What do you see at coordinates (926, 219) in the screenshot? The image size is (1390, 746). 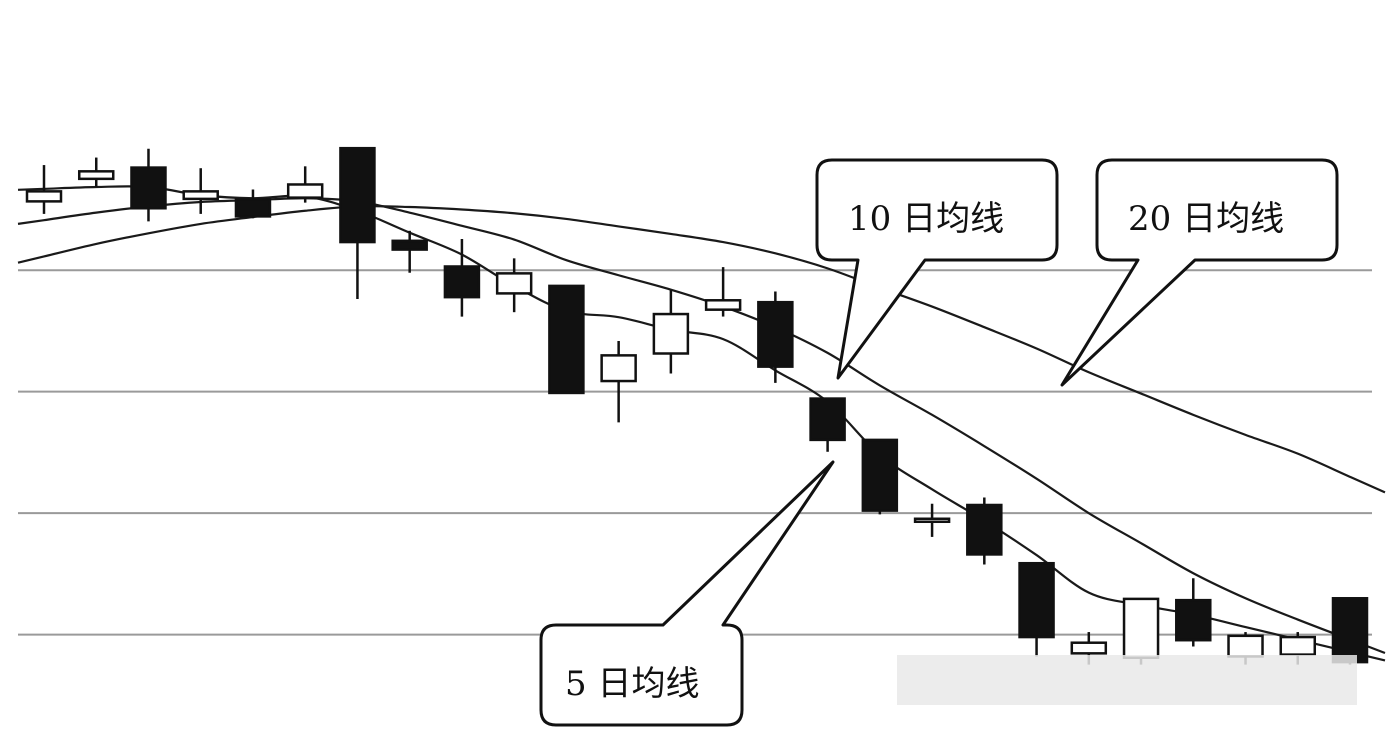 I see `label-ma10: 10 日均线` at bounding box center [926, 219].